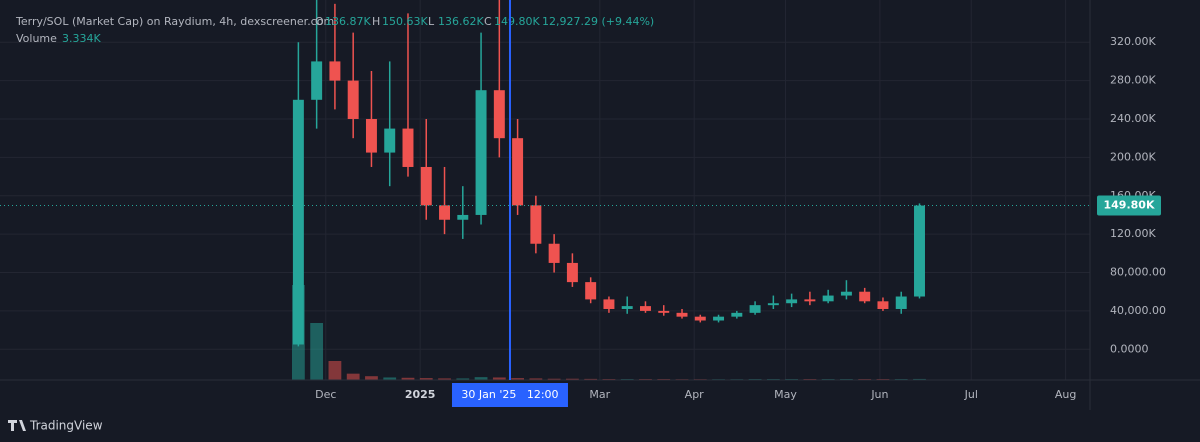 This screenshot has width=1200, height=442. Describe the element at coordinates (431, 21) in the screenshot. I see `legend-label: L` at that location.